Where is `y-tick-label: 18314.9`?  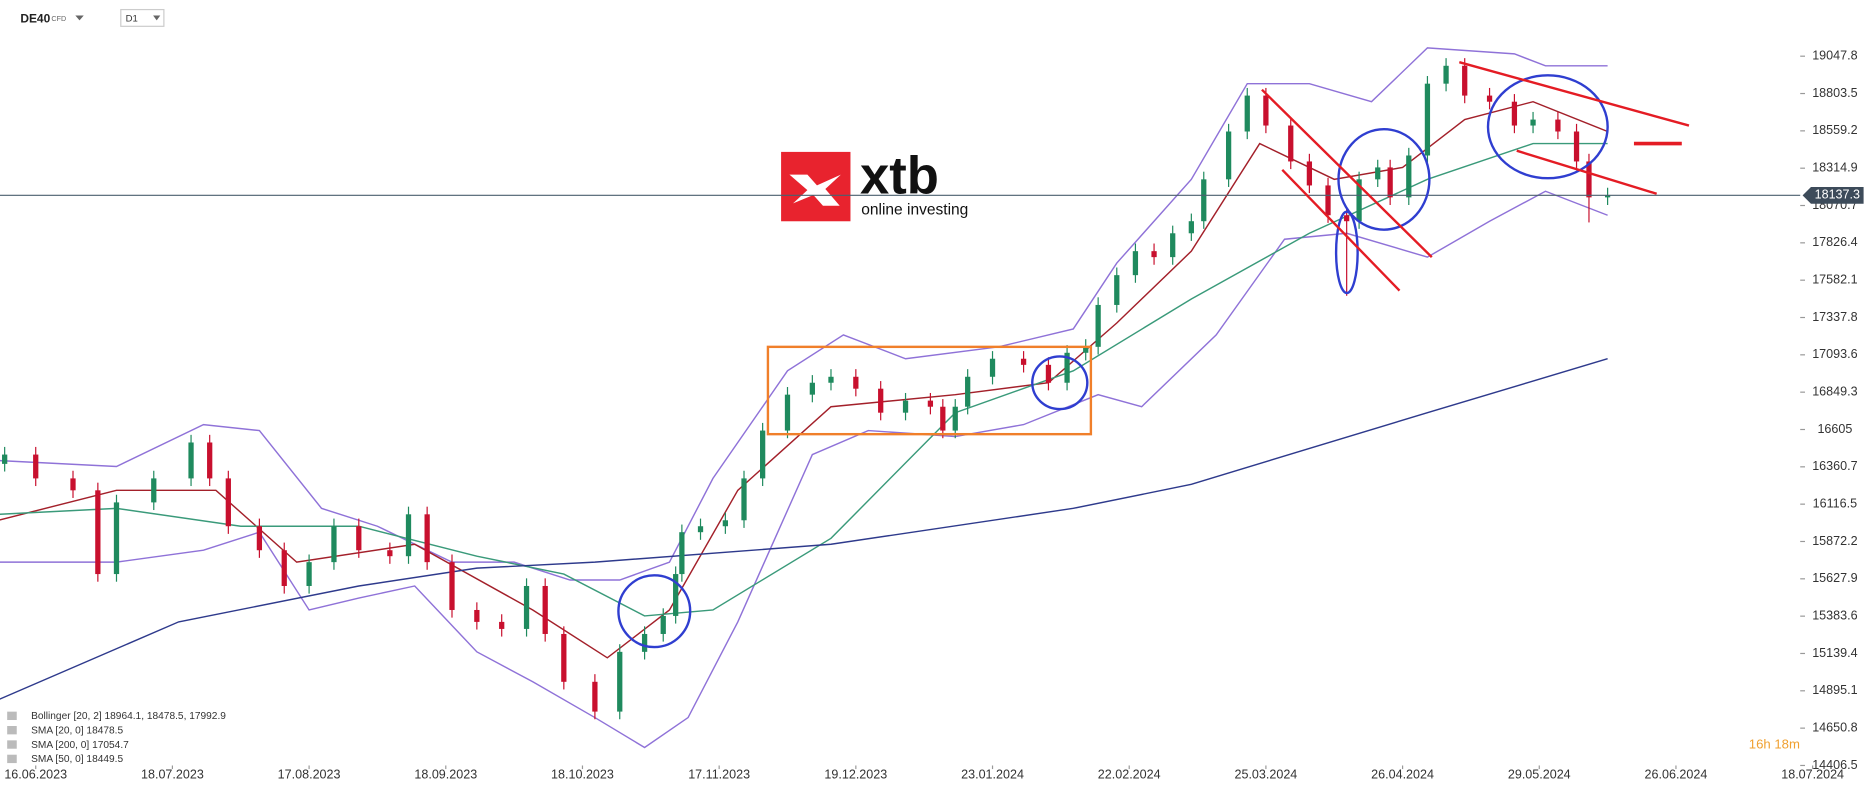
y-tick-label: 18314.9 is located at coordinates (1834, 168).